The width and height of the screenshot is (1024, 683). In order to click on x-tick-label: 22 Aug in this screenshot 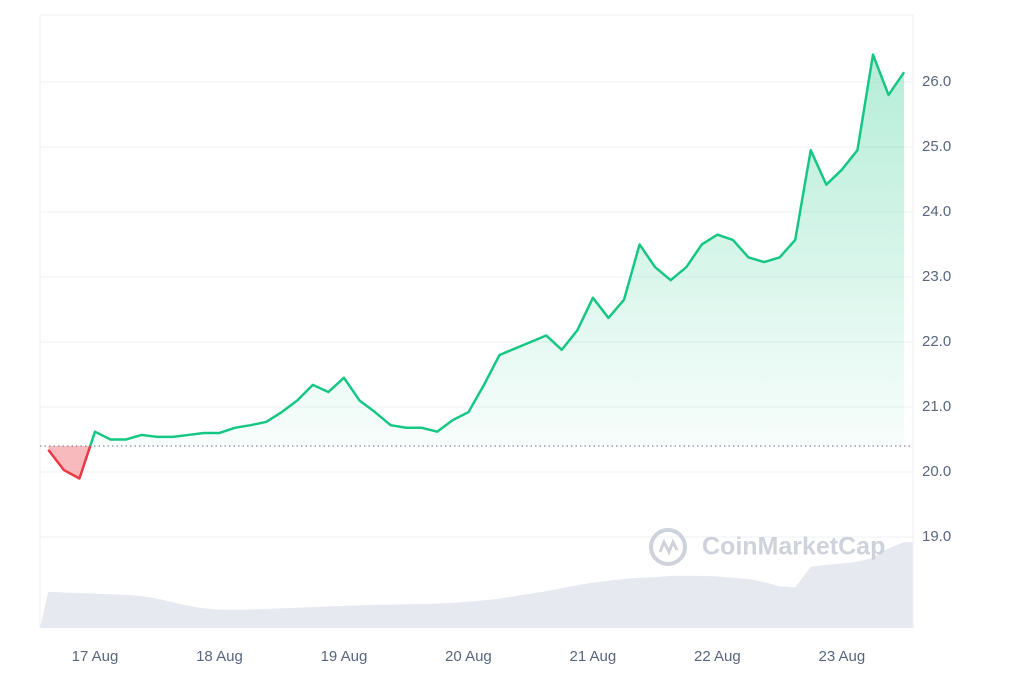, I will do `click(717, 656)`.